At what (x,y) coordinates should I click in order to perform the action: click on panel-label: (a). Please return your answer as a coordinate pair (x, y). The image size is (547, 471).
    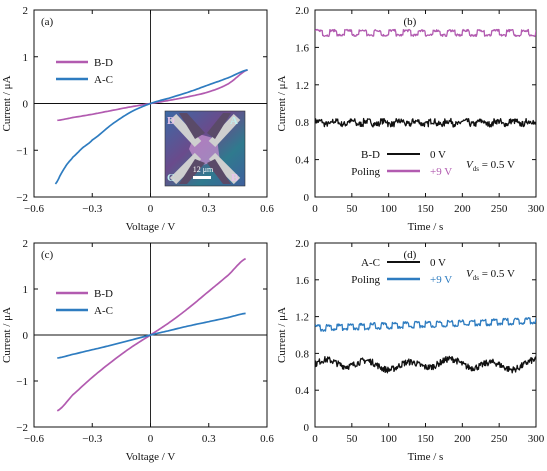
    Looking at the image, I should click on (47, 22).